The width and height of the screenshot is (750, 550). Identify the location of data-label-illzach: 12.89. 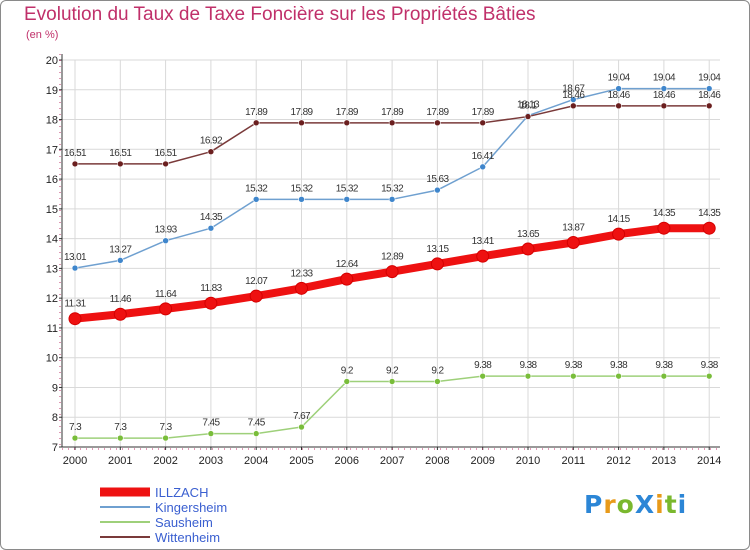
(392, 257).